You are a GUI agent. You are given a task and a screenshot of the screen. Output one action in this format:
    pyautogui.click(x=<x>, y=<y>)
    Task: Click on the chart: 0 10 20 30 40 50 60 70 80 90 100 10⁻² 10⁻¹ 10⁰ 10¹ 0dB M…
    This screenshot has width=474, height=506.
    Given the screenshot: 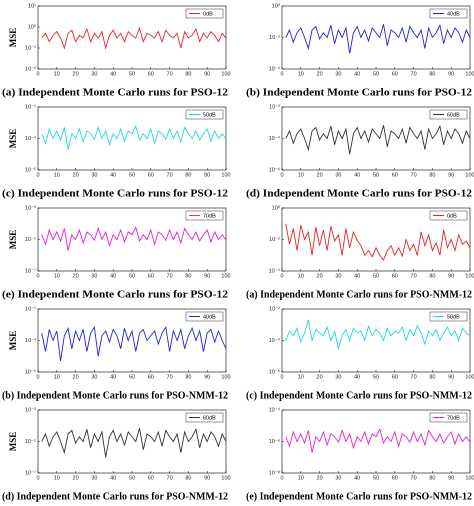 What is the action you would take?
    pyautogui.click(x=116, y=50)
    